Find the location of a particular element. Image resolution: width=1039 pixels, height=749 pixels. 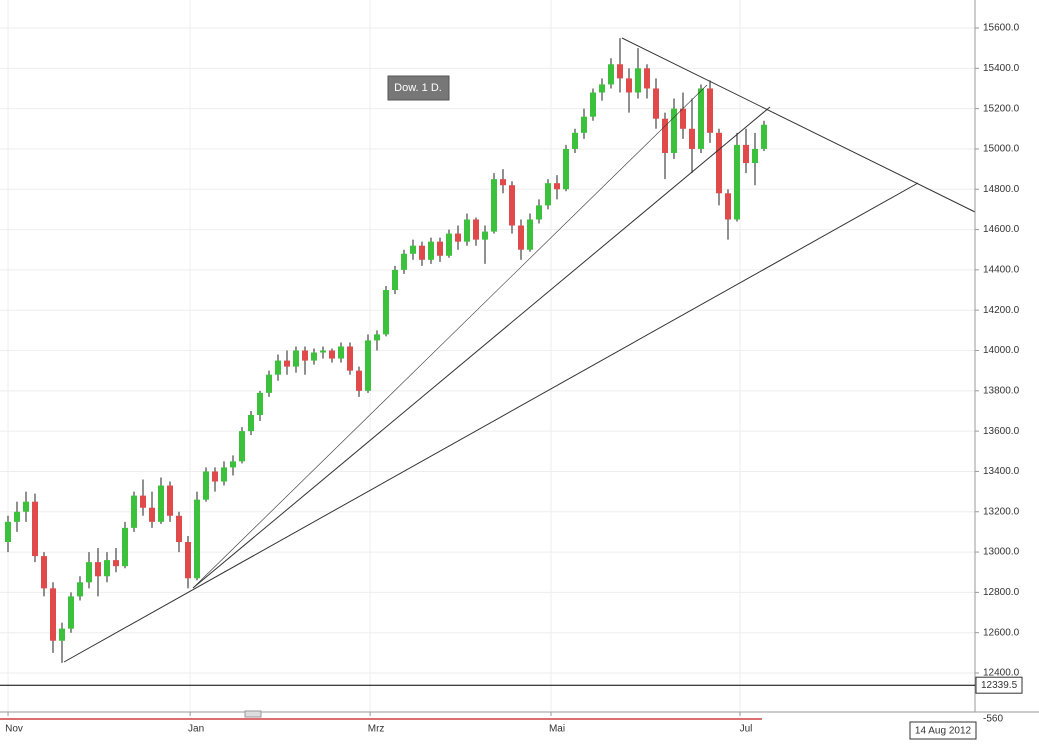

y-tick-label: 15200.0 is located at coordinates (1001, 108).